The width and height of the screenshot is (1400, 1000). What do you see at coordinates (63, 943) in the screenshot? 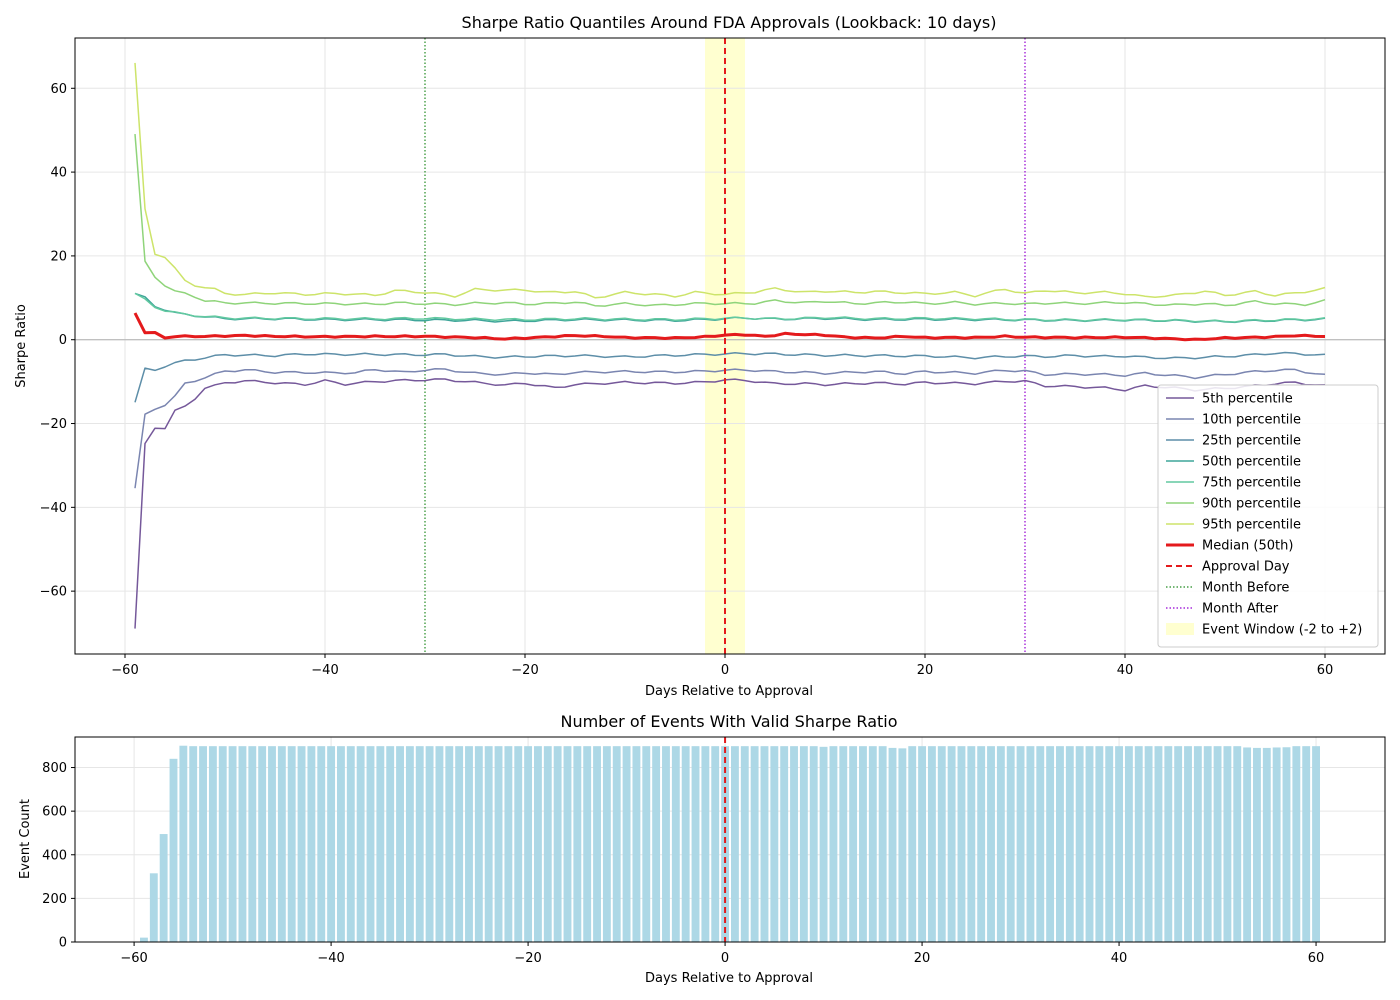
I see `y-tick-label: 0` at bounding box center [63, 943].